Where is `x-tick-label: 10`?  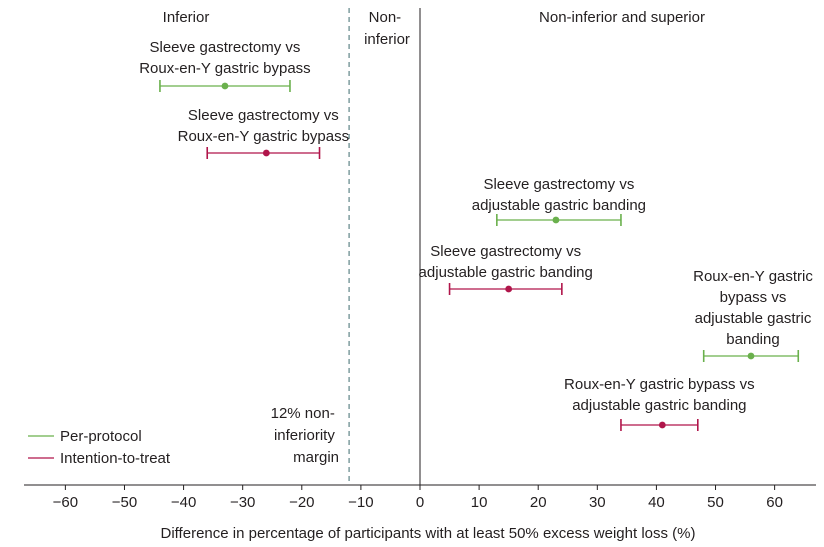 x-tick-label: 10 is located at coordinates (479, 502).